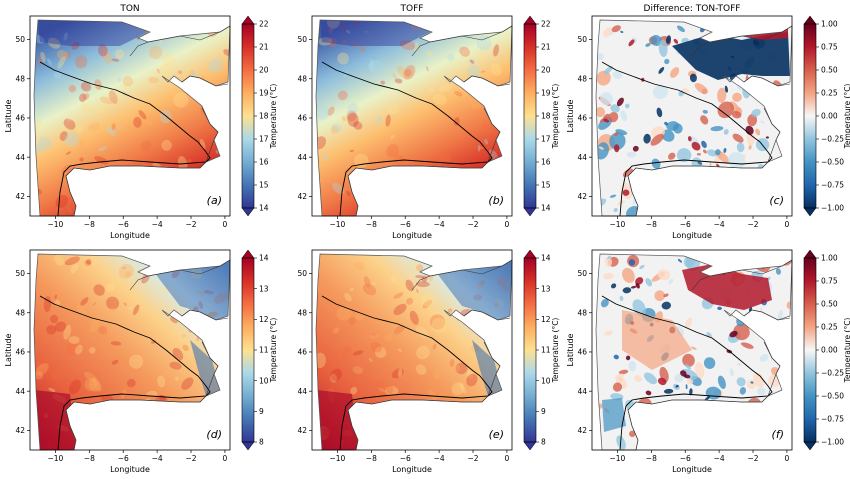  What do you see at coordinates (685, 458) in the screenshot?
I see `x-tick-label: −6` at bounding box center [685, 458].